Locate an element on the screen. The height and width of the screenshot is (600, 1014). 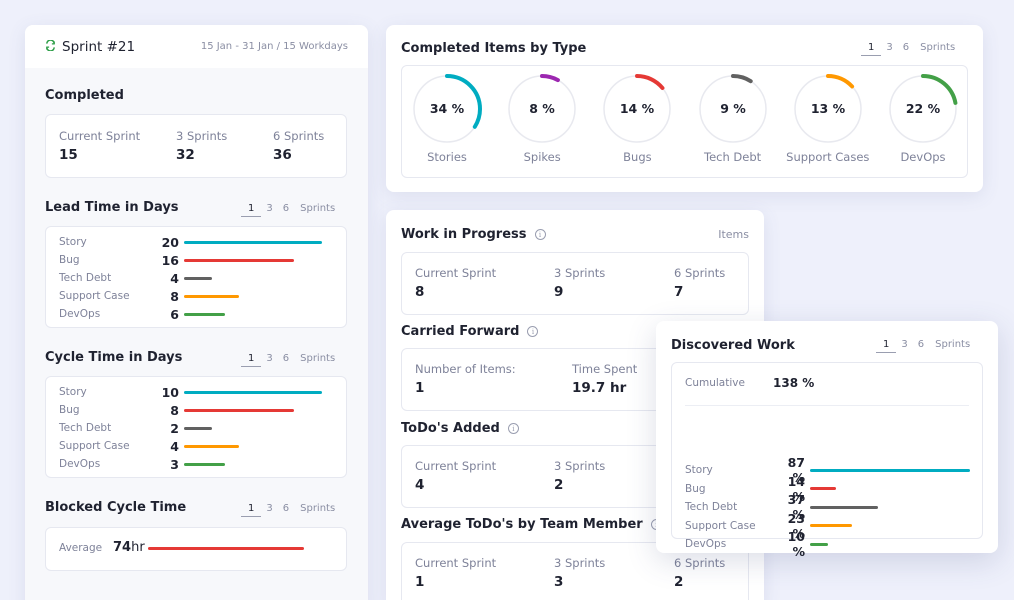
stat-value: 2 is located at coordinates (679, 582).